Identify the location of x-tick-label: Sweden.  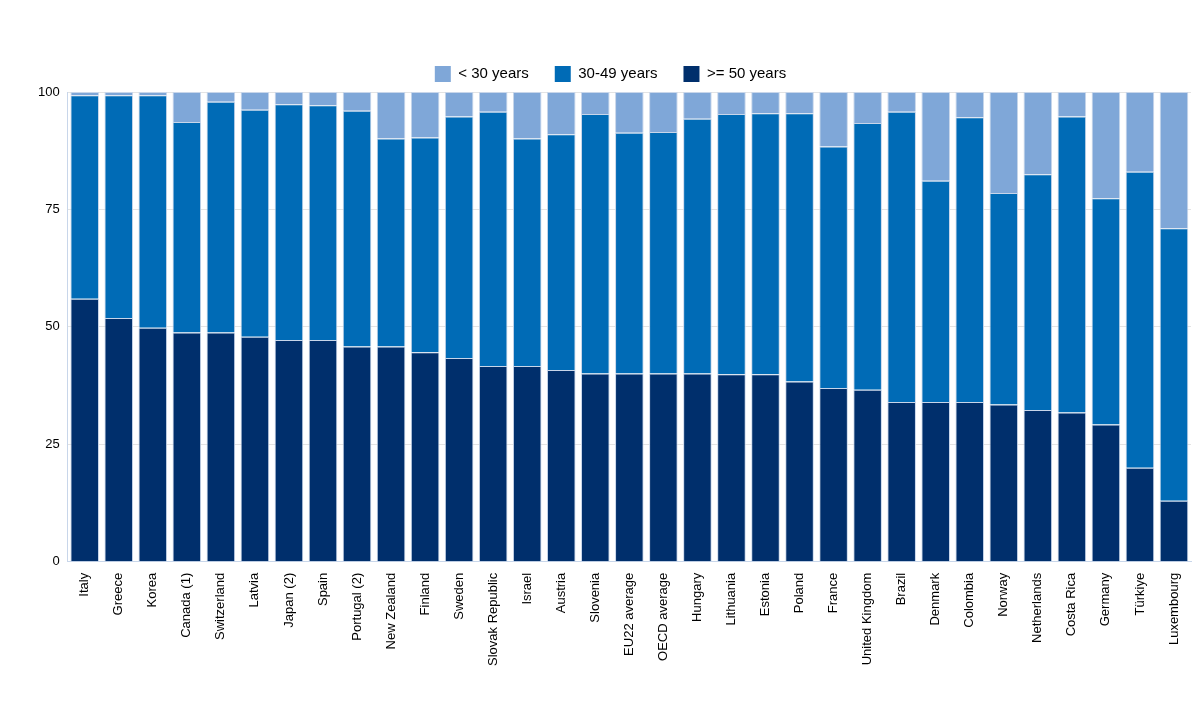
(458, 596).